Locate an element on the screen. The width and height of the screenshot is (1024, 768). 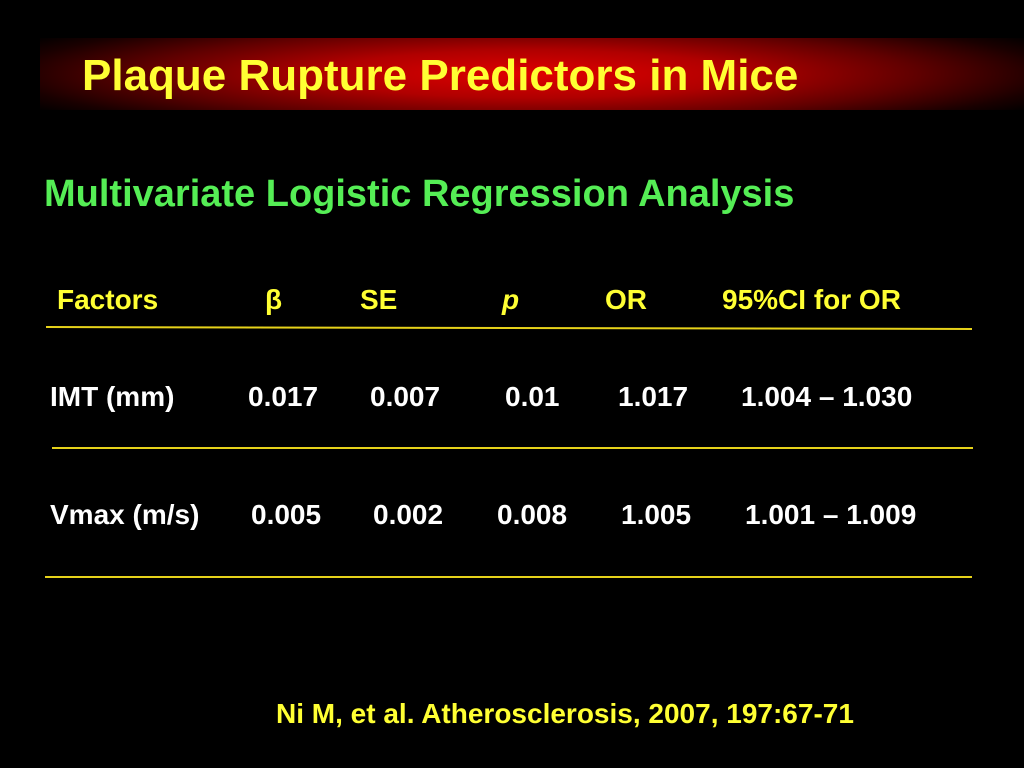
row-beta: 0.005 is located at coordinates (286, 514).